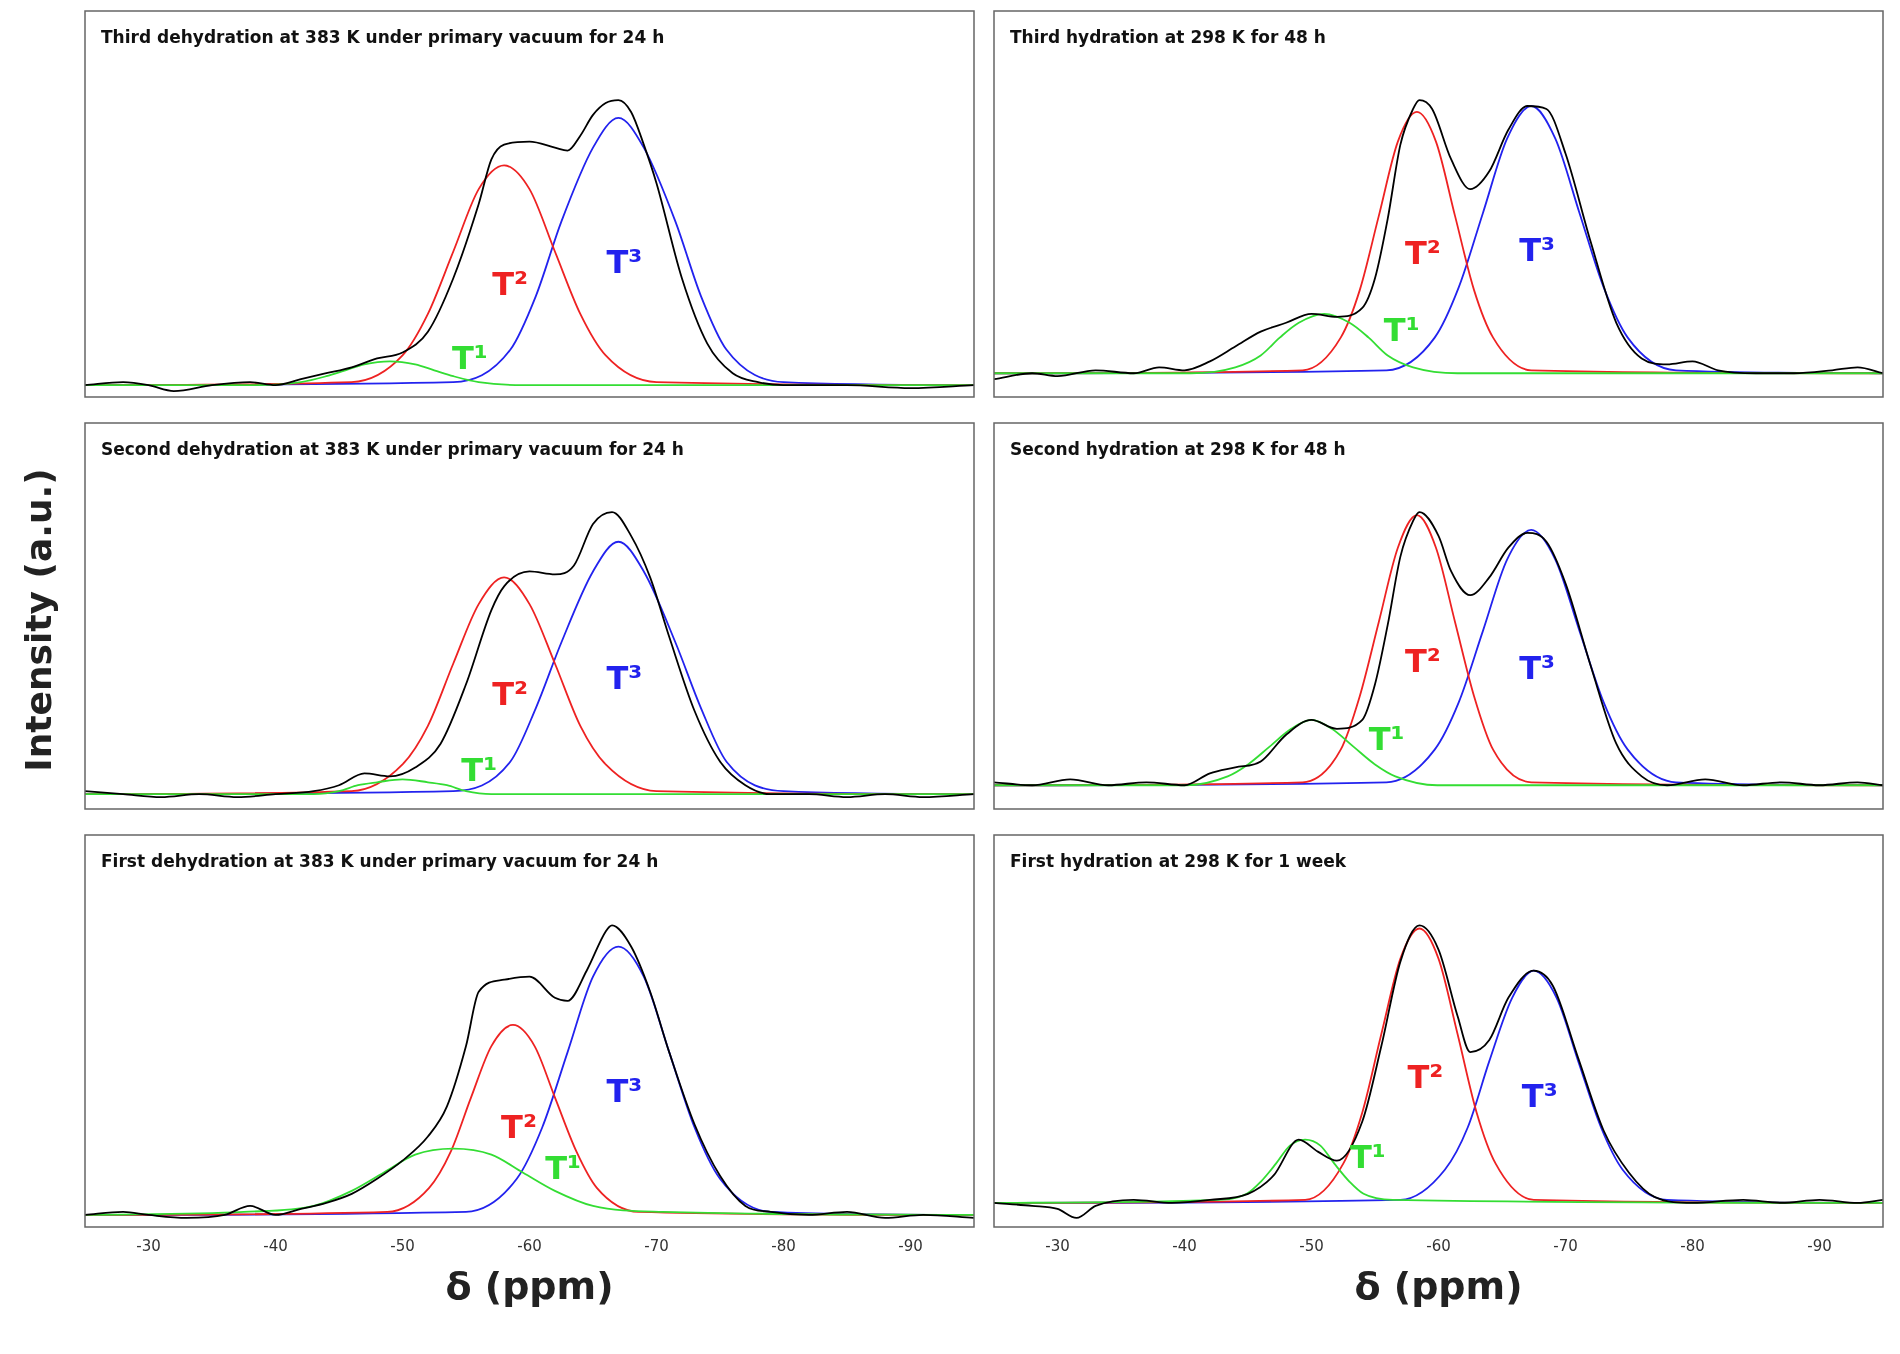  Describe the element at coordinates (38, 620) in the screenshot. I see `y-axis-title: Intensity (a.u.)` at that location.